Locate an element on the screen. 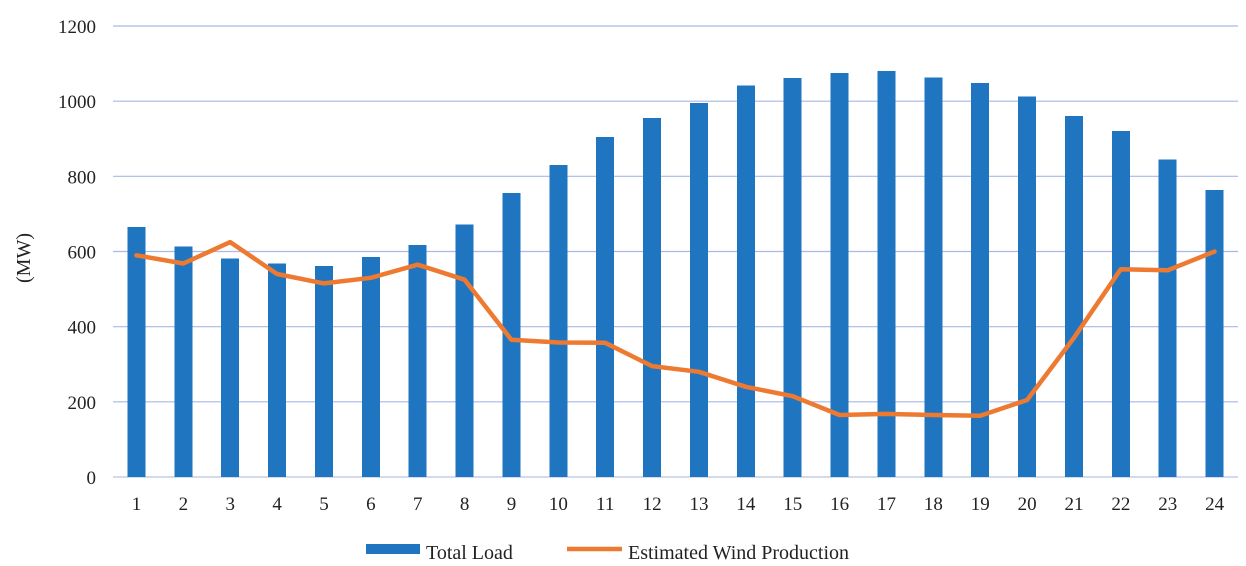  y-tick-label: 800 is located at coordinates (82, 177).